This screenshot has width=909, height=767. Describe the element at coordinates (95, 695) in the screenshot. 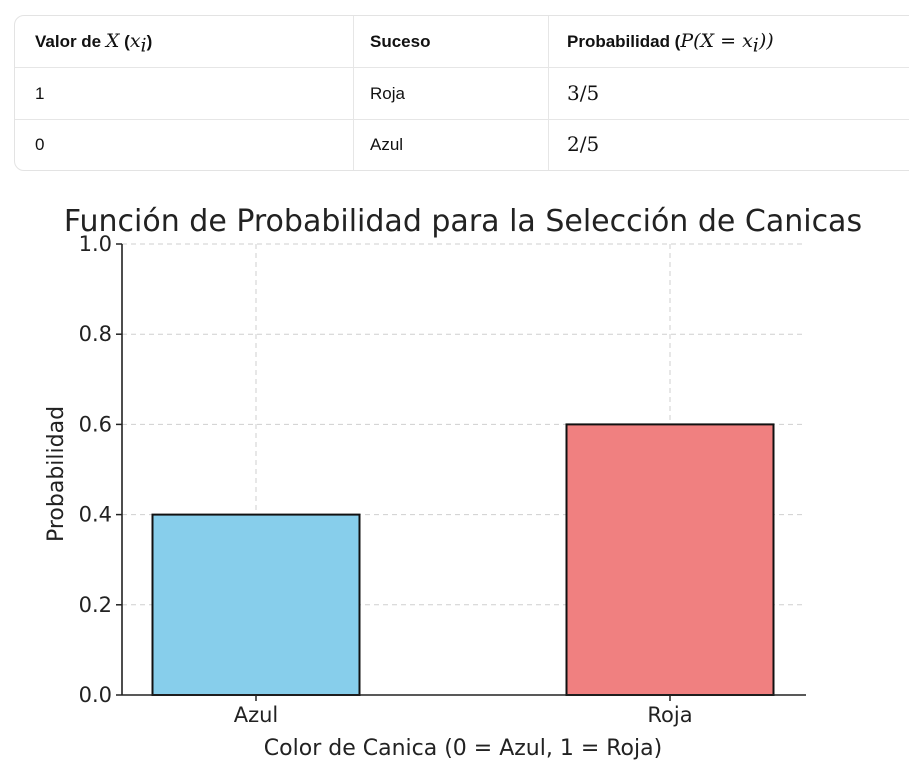

I see `y-tick-label: 0.0` at that location.